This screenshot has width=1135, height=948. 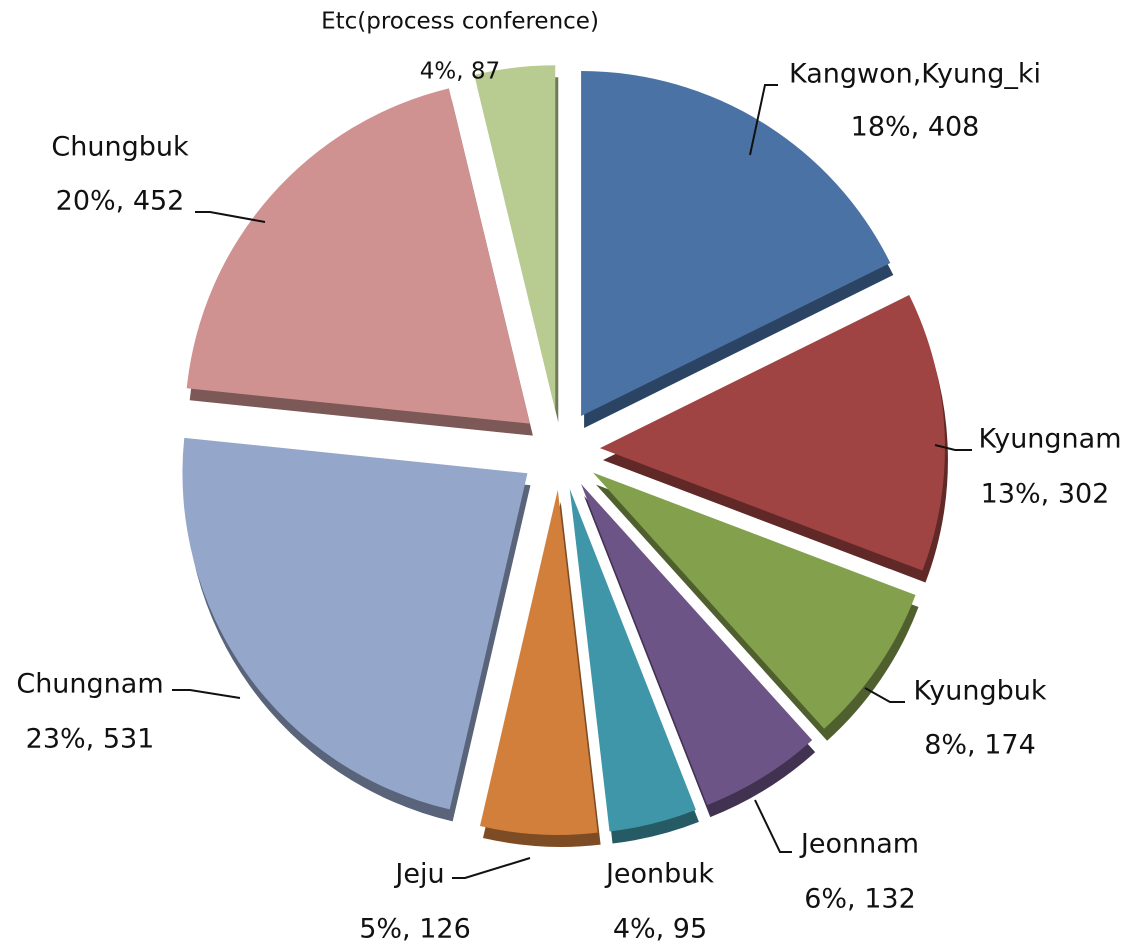 I want to click on slice-label: Chungbuk, so click(x=120, y=147).